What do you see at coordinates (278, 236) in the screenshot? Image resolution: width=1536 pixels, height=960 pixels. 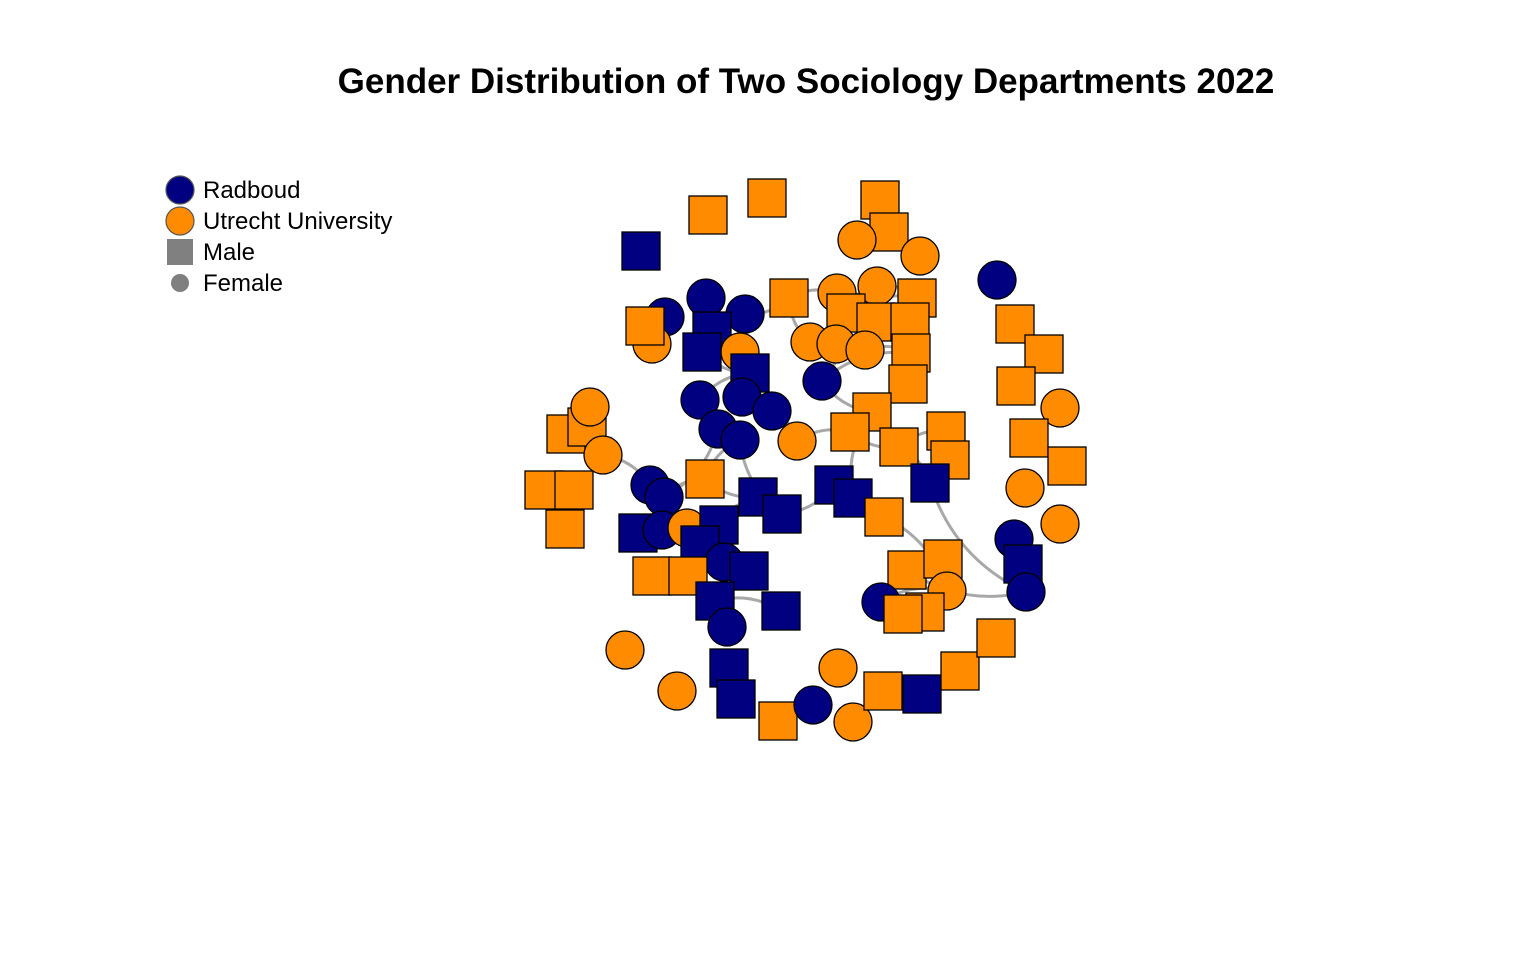 I see `legend: Radboud Utrecht University Male Female` at bounding box center [278, 236].